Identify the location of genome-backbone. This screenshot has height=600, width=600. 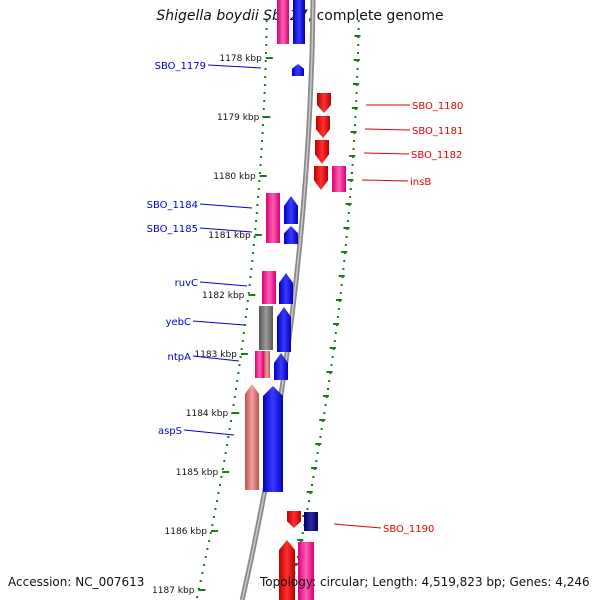
(277, 300).